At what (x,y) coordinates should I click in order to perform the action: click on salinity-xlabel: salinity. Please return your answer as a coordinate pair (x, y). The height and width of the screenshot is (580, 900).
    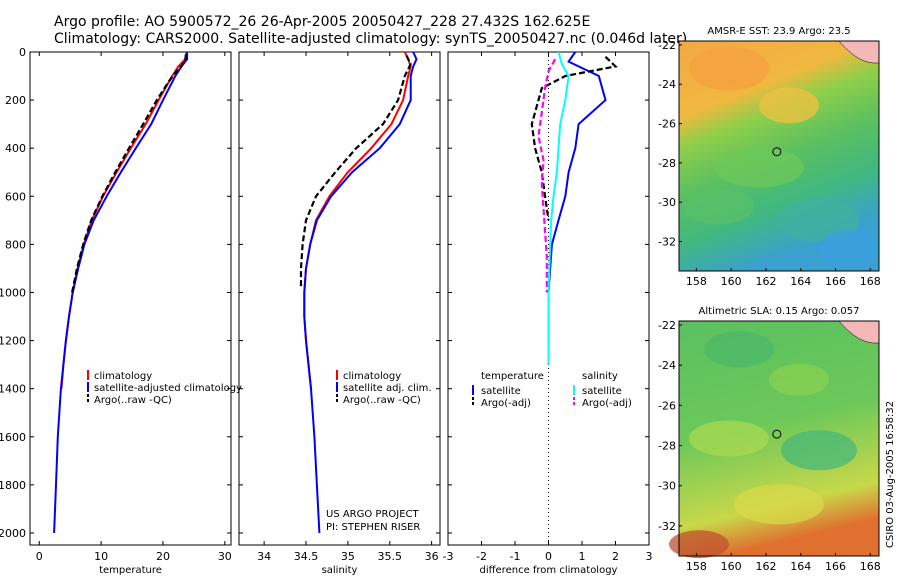
    Looking at the image, I should click on (340, 570).